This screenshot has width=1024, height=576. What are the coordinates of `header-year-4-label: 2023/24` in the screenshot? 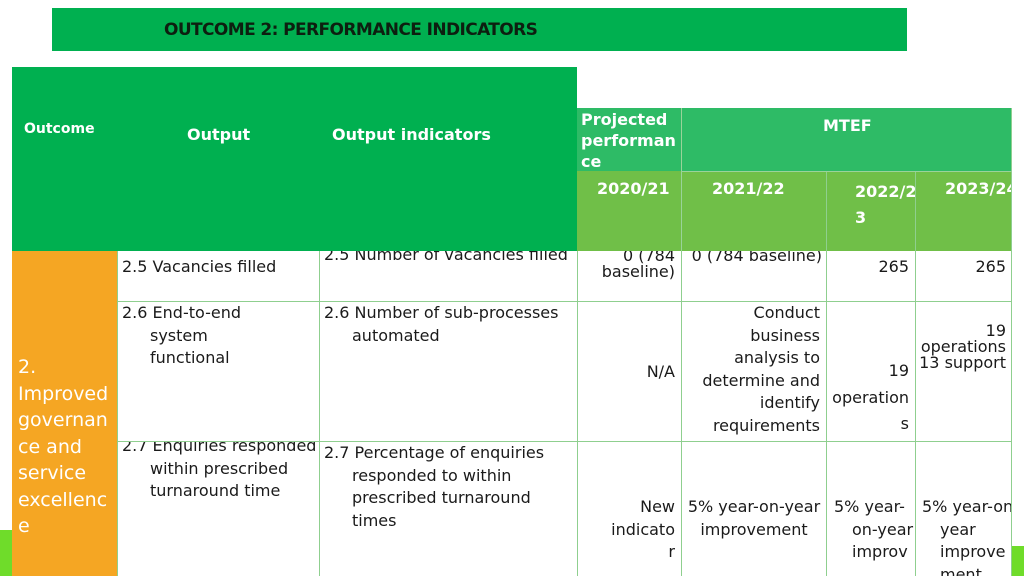 It's located at (978, 188).